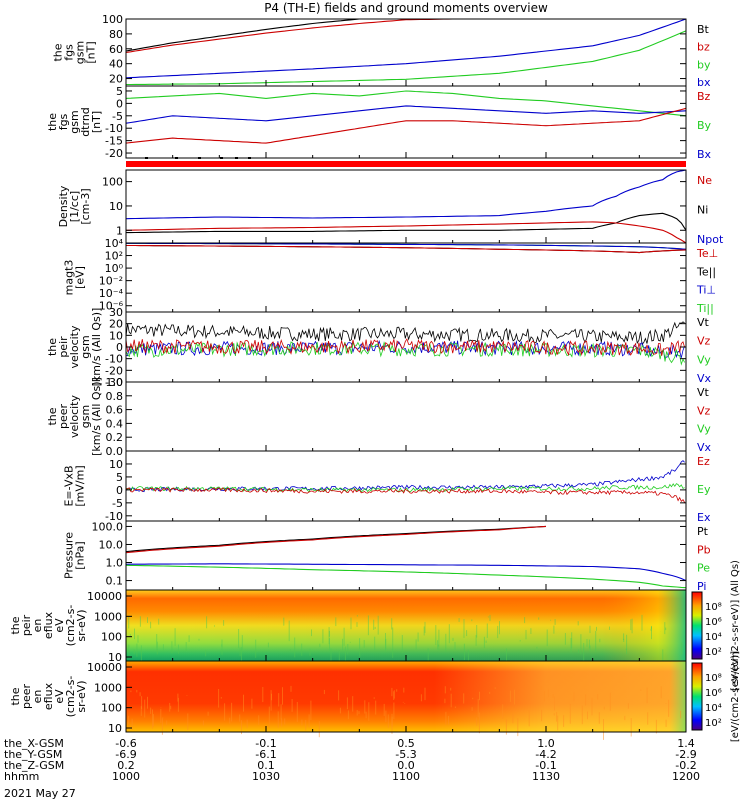 This screenshot has width=750, height=800. Describe the element at coordinates (15, 696) in the screenshot. I see `ylabel: the` at that location.